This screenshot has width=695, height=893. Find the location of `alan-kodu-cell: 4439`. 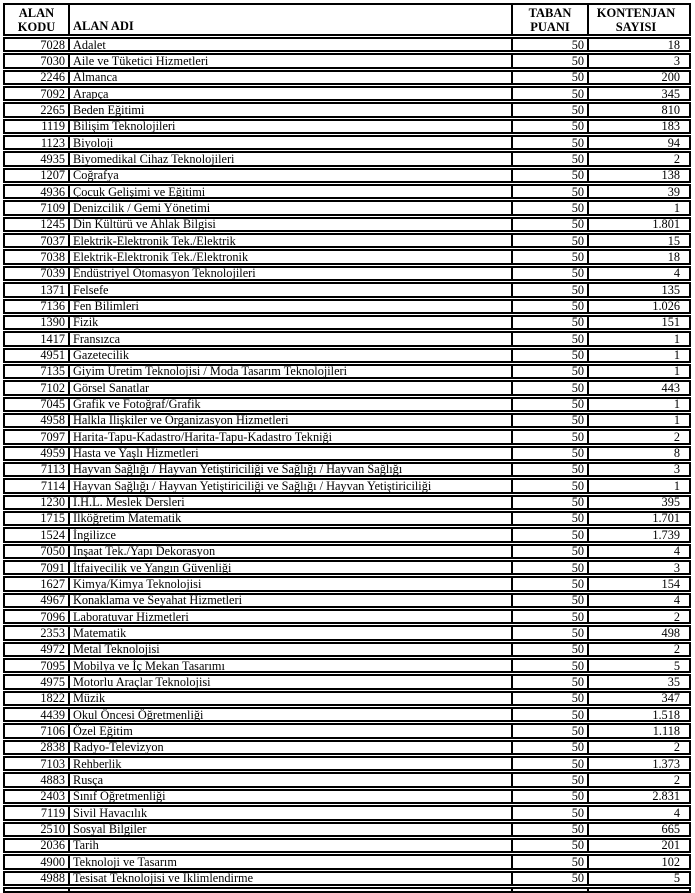

alan-kodu-cell: 4439 is located at coordinates (37, 715).